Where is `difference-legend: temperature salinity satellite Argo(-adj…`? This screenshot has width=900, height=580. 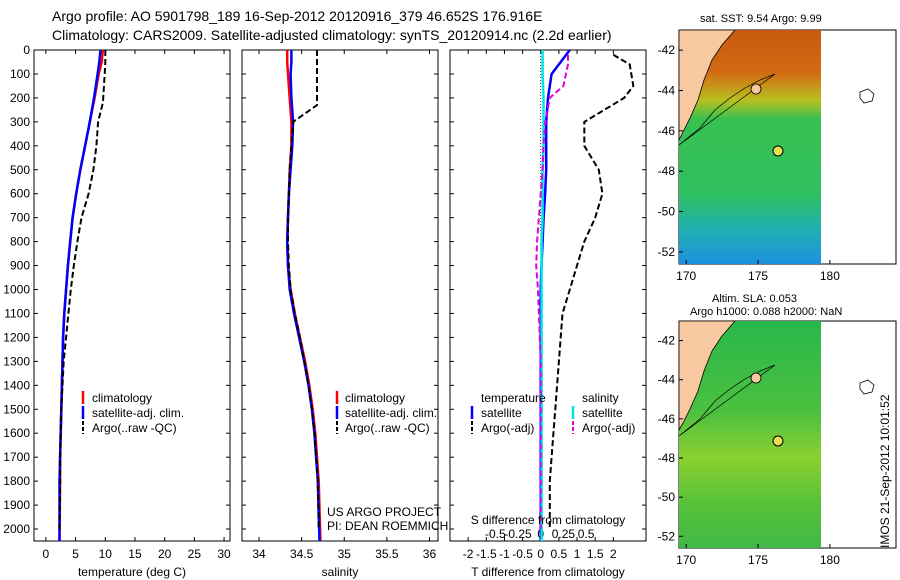 difference-legend: temperature salinity satellite Argo(-adj… is located at coordinates (552, 413).